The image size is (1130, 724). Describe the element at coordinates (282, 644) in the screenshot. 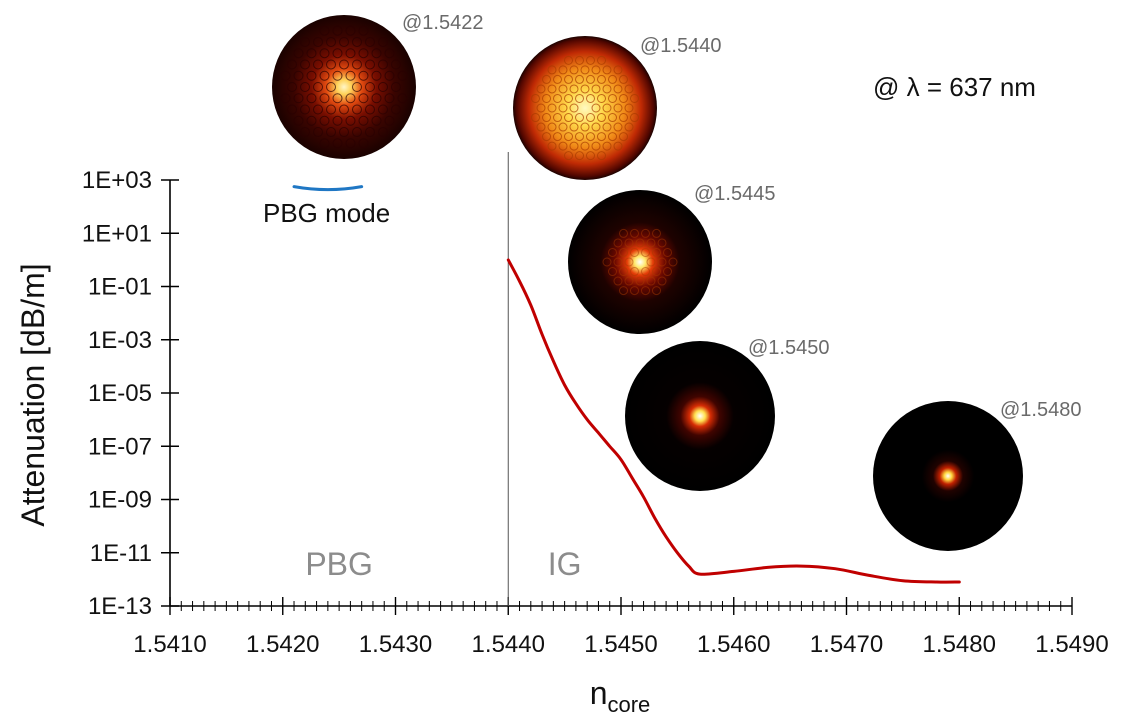

I see `x-tick-label: 1.5420` at that location.